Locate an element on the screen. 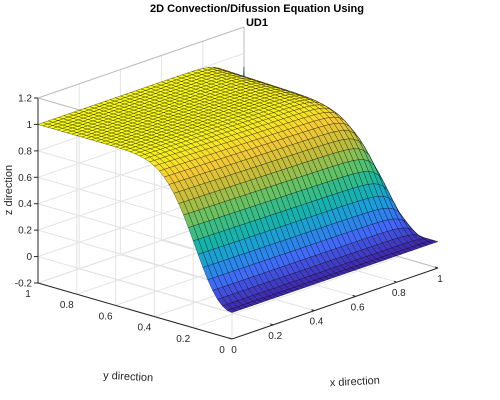 The image size is (500, 400). x-tick-label: 0.4 is located at coordinates (316, 322).